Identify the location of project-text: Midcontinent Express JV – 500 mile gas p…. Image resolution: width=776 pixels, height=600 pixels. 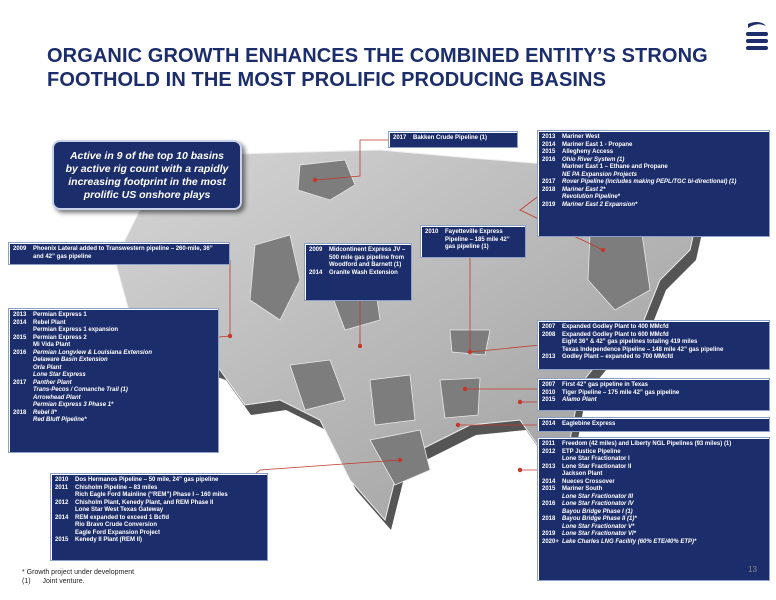
(367, 257).